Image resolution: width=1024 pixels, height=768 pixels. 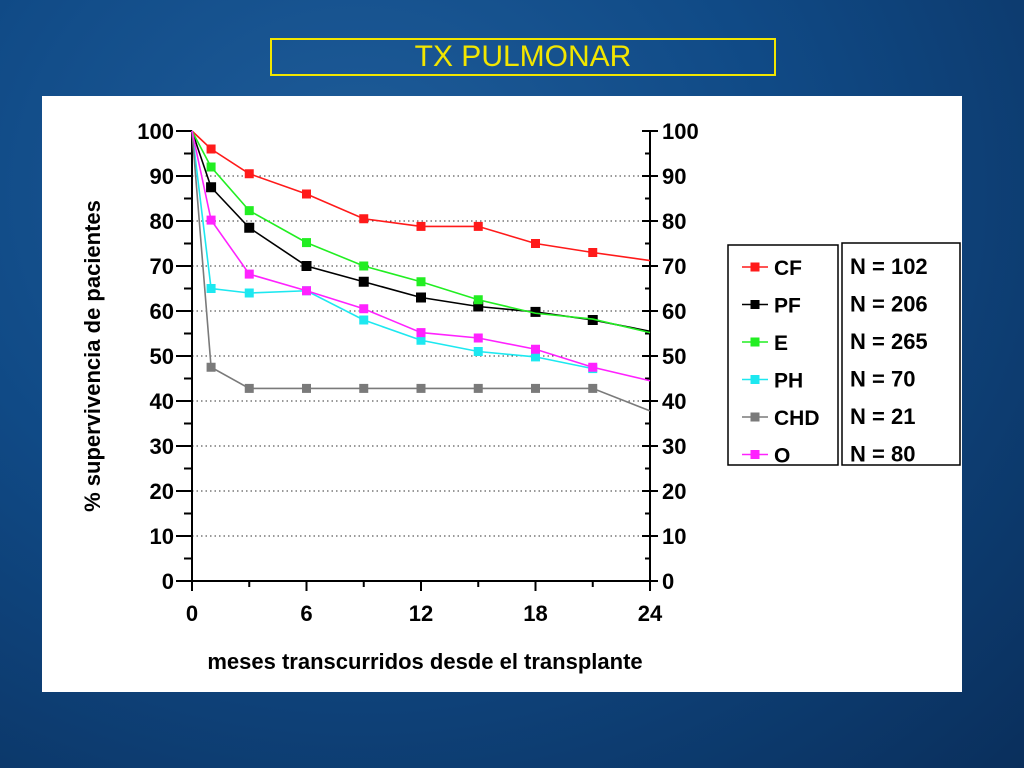 I want to click on legend-label-ph: PH, so click(x=788, y=381).